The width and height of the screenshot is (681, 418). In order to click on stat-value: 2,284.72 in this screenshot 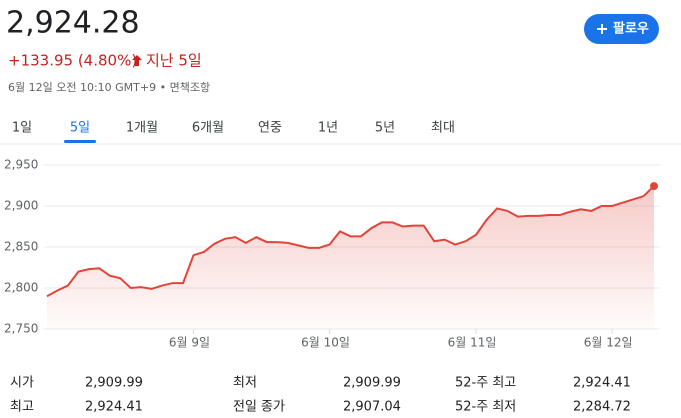, I will do `click(602, 407)`.